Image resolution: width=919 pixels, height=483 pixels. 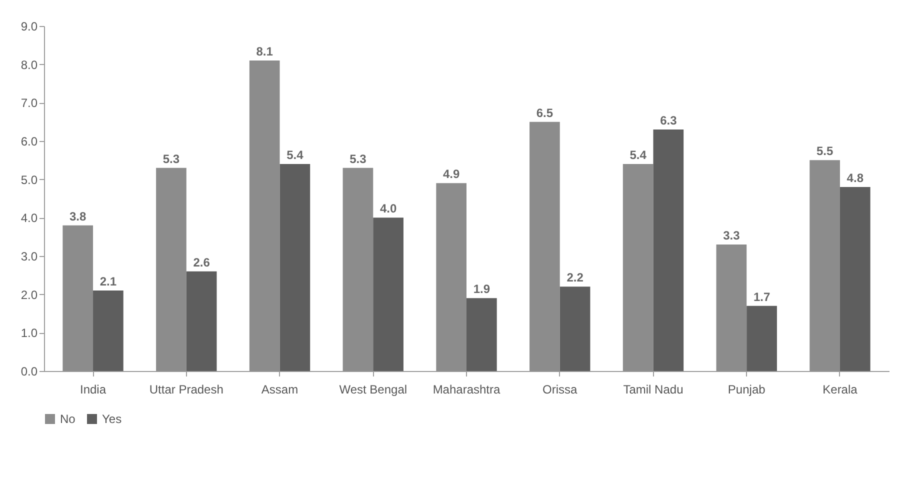 What do you see at coordinates (669, 121) in the screenshot?
I see `data-label: 6.3` at bounding box center [669, 121].